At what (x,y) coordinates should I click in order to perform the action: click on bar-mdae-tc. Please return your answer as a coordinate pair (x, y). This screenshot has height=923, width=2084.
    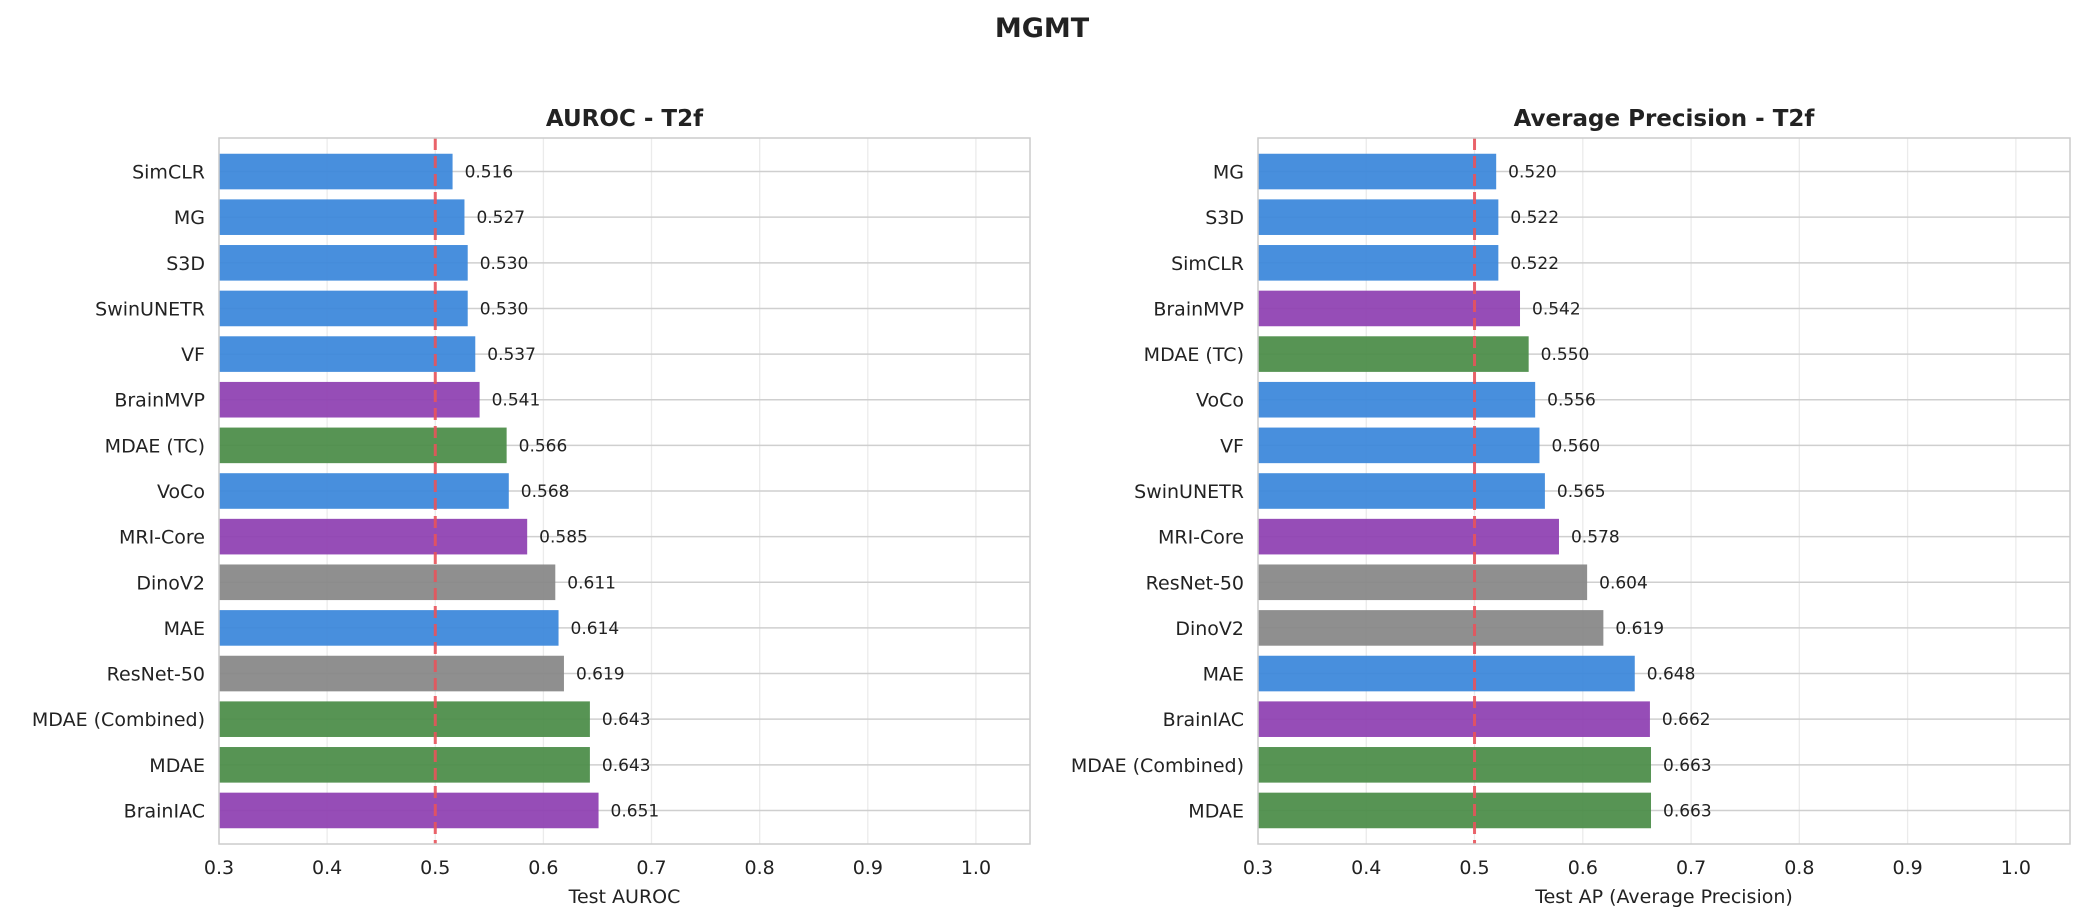
    Looking at the image, I should click on (1393, 354).